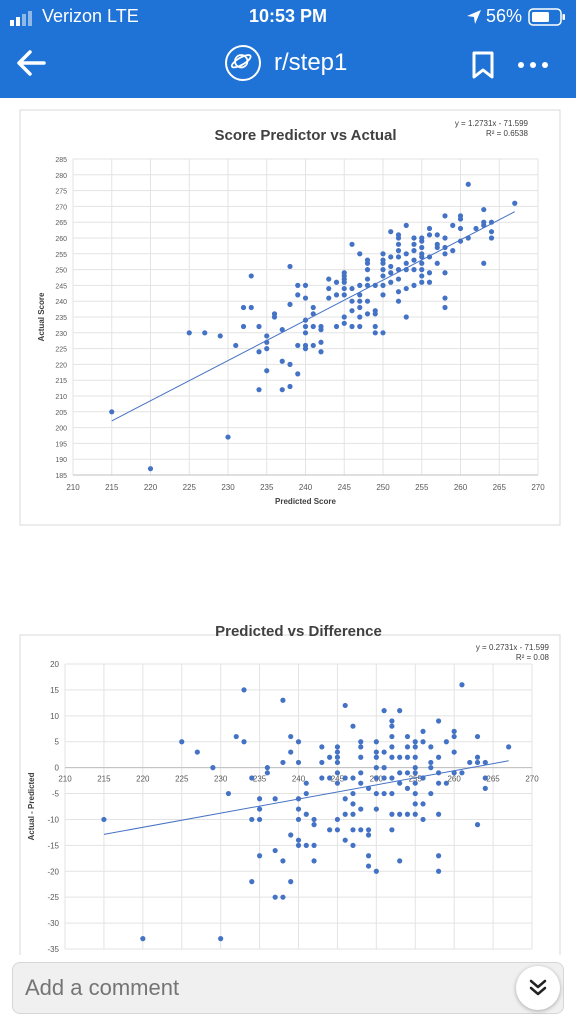 This screenshot has height=1024, width=576. I want to click on y-tick-label: 5, so click(57, 742).